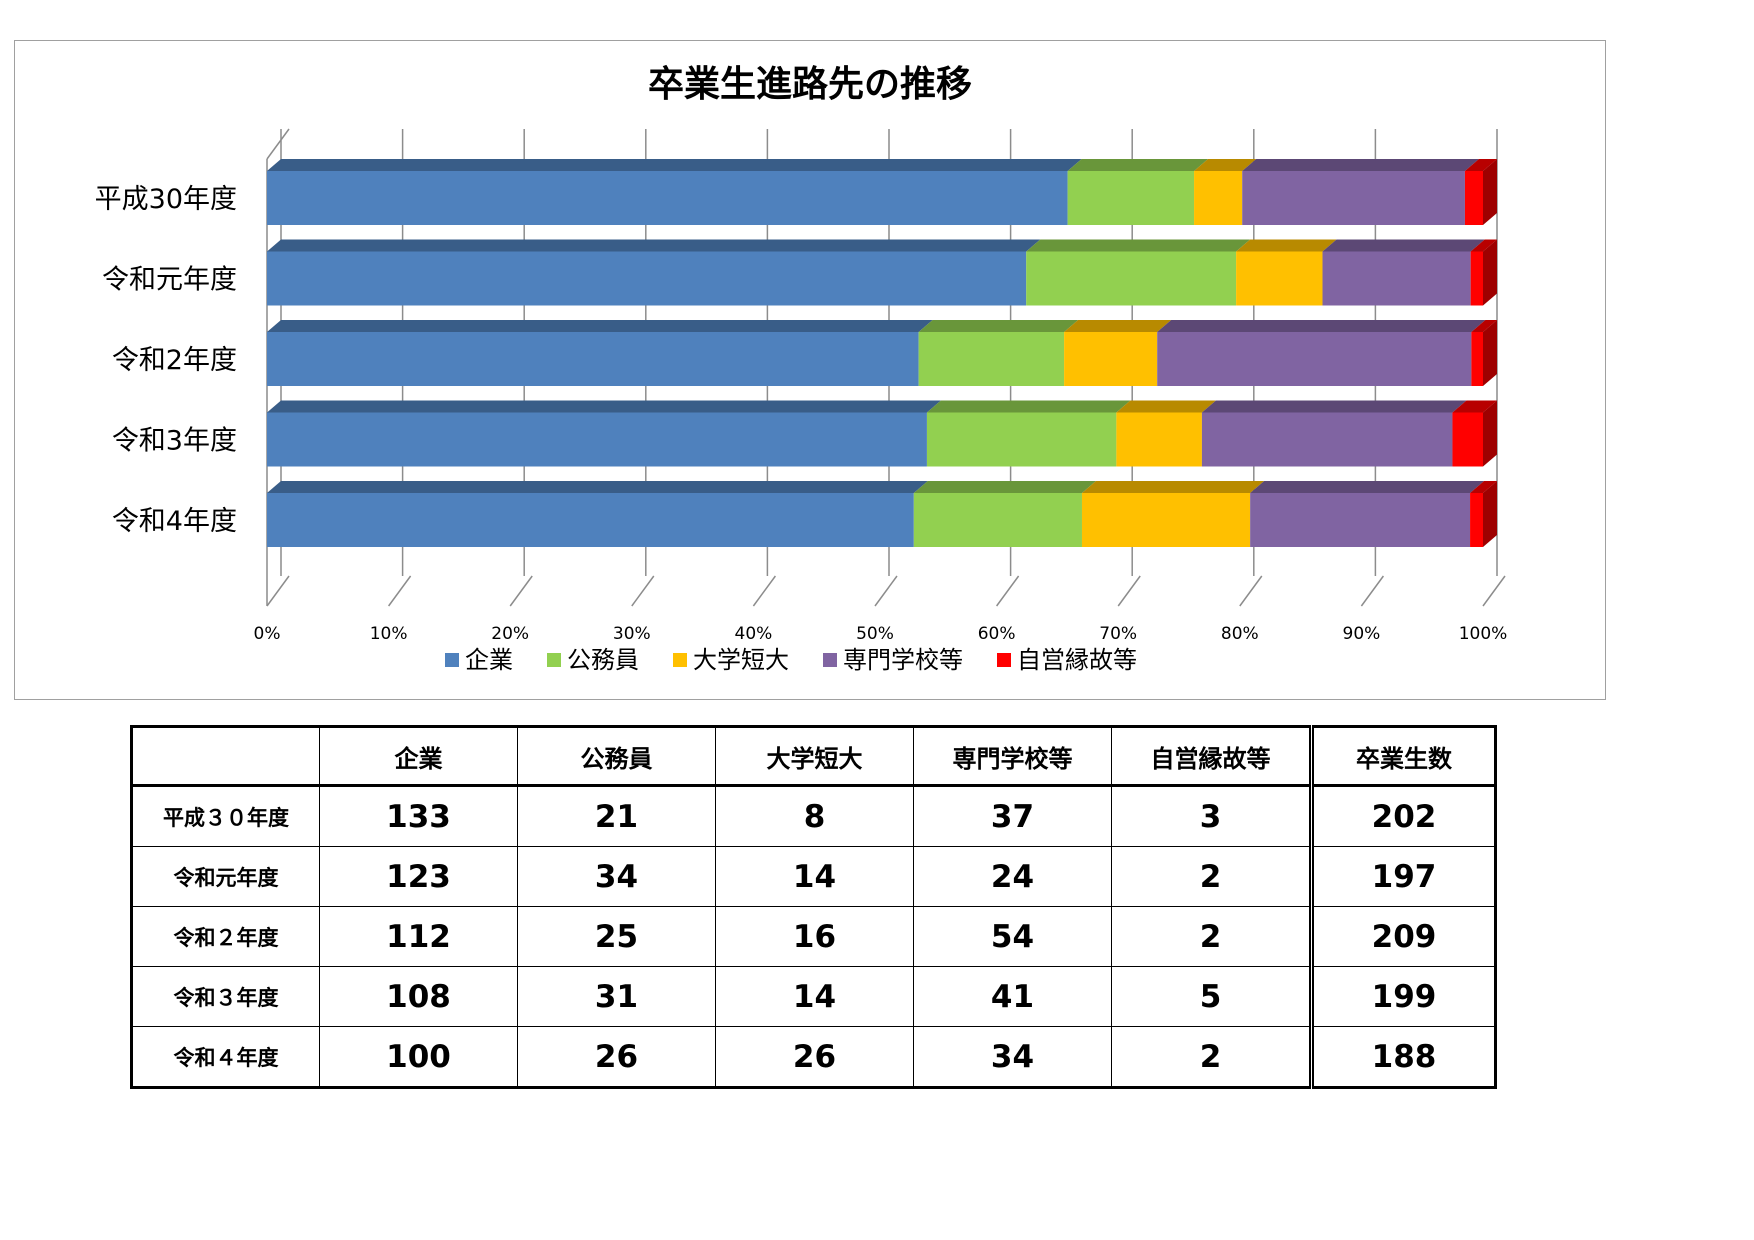  I want to click on table-row-label: 令和２年度, so click(225, 936).